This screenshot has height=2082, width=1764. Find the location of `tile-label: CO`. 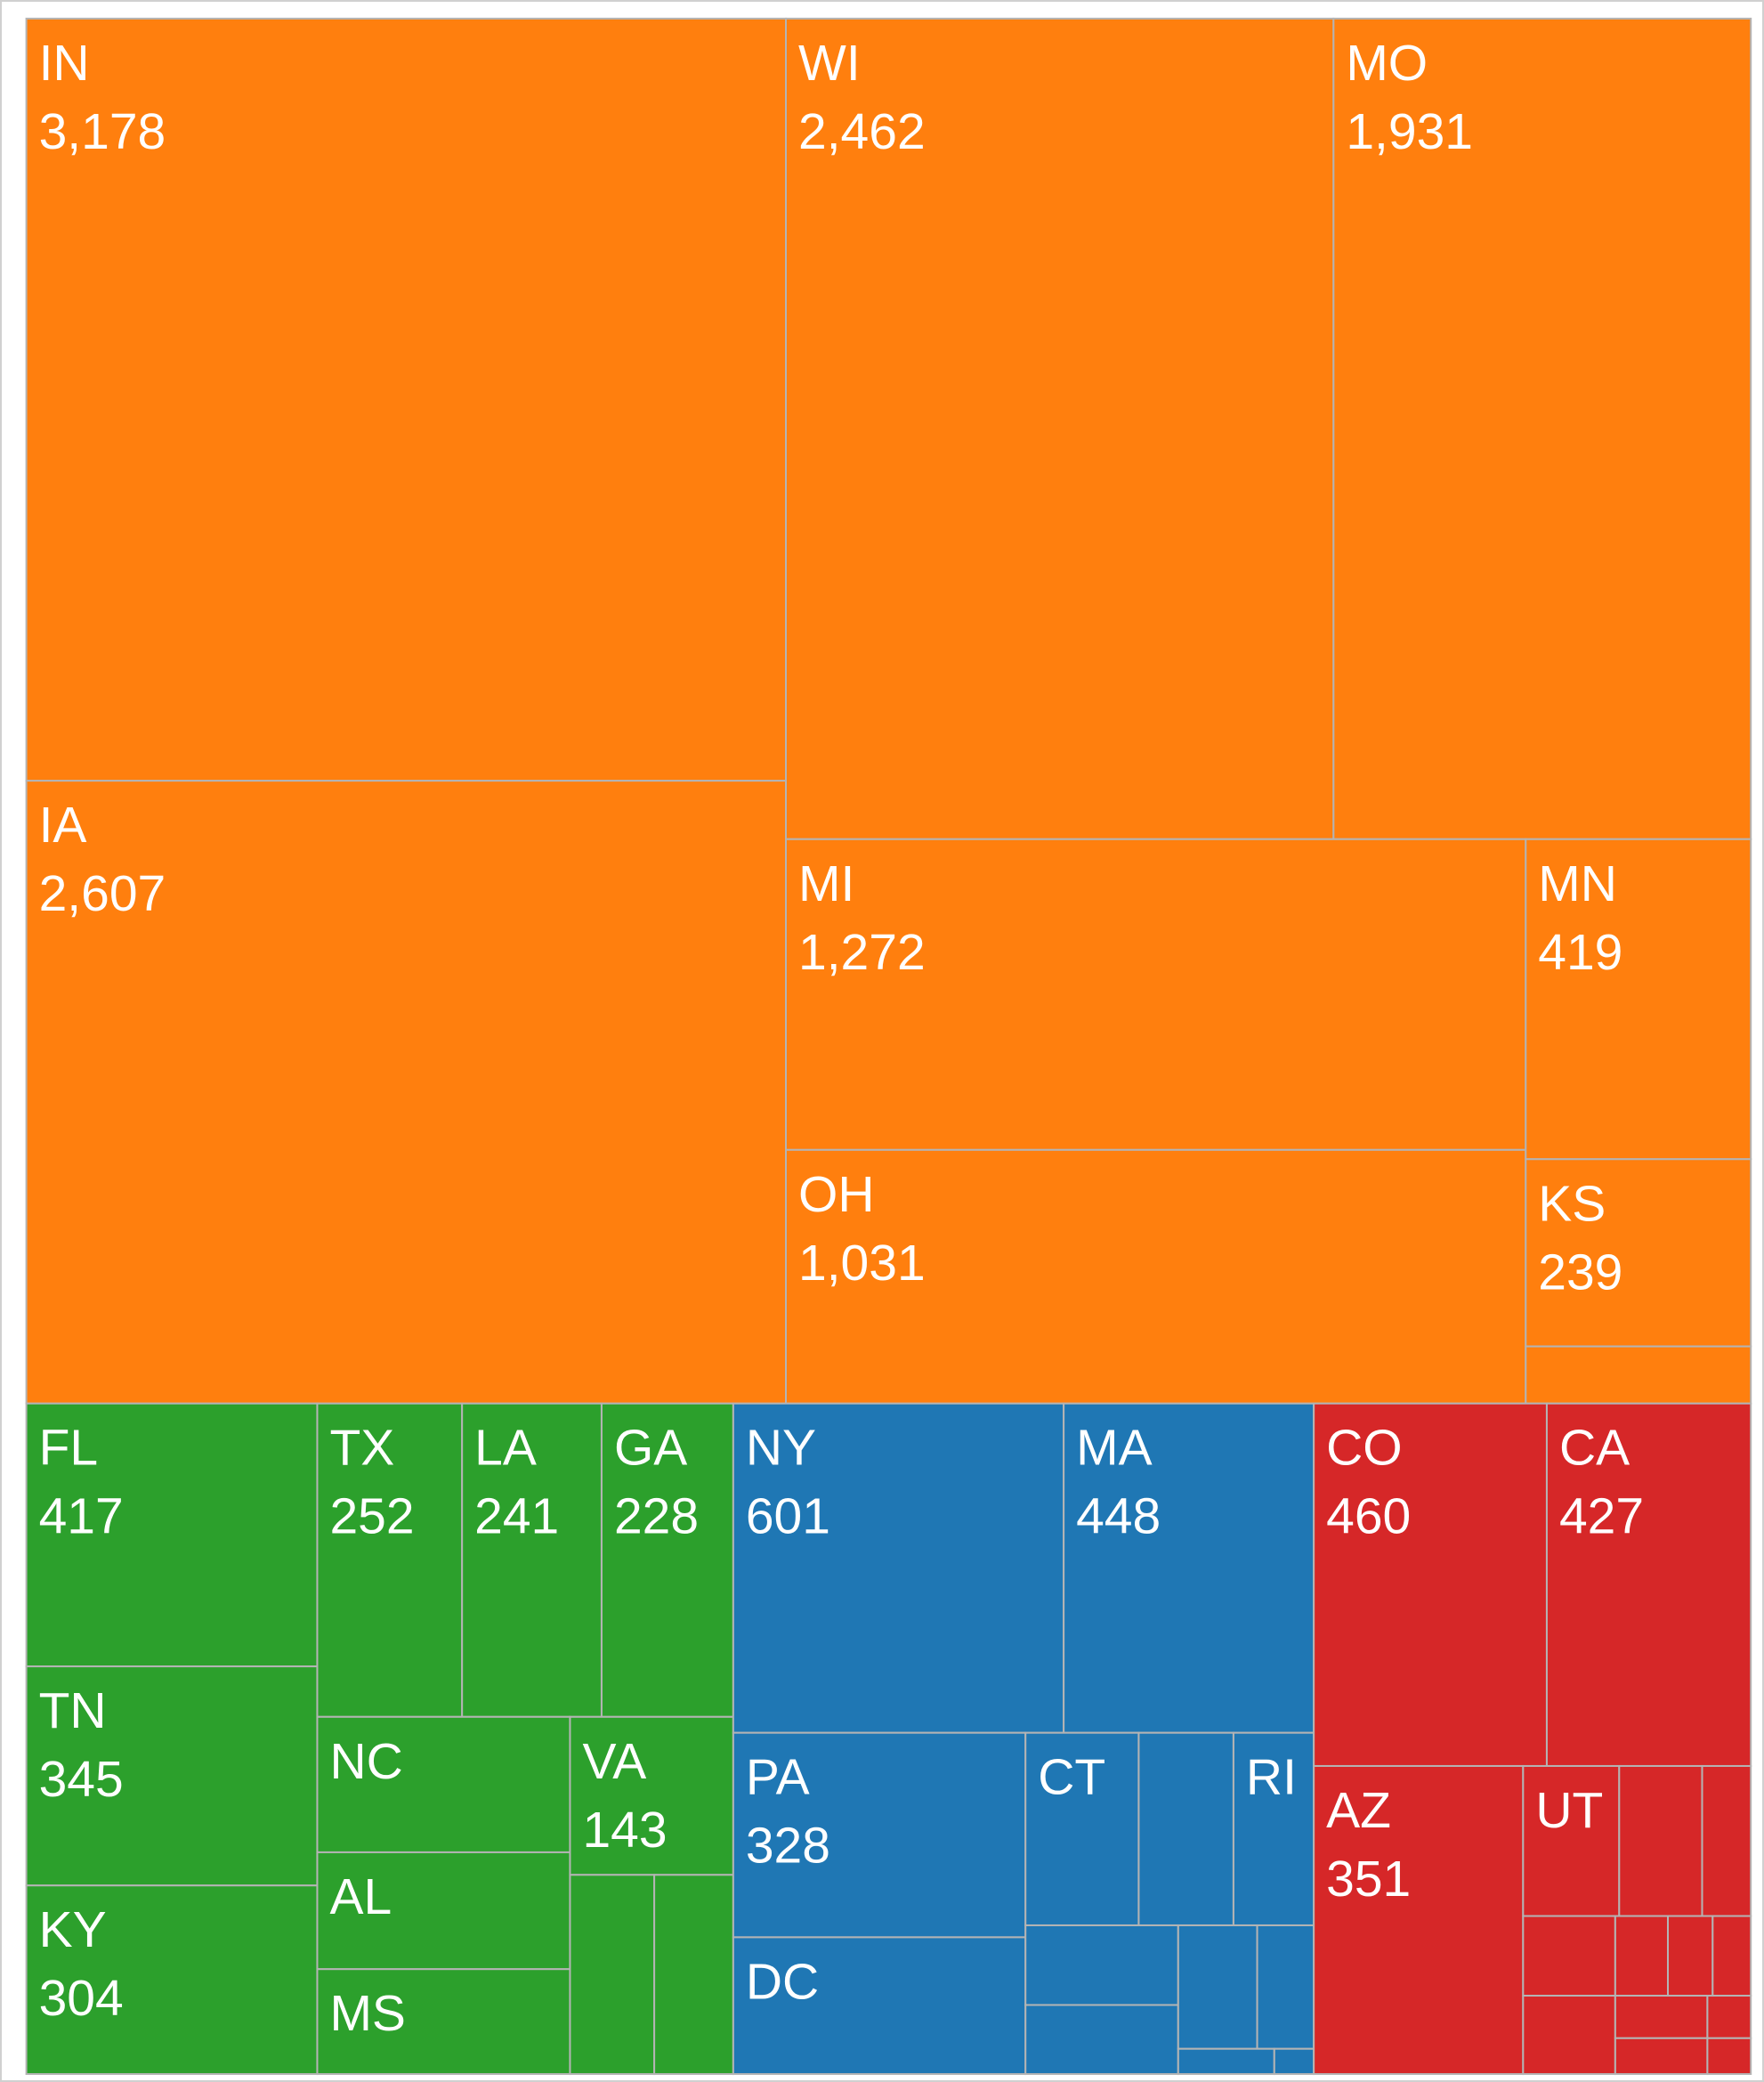

tile-label: CO is located at coordinates (1364, 1448).